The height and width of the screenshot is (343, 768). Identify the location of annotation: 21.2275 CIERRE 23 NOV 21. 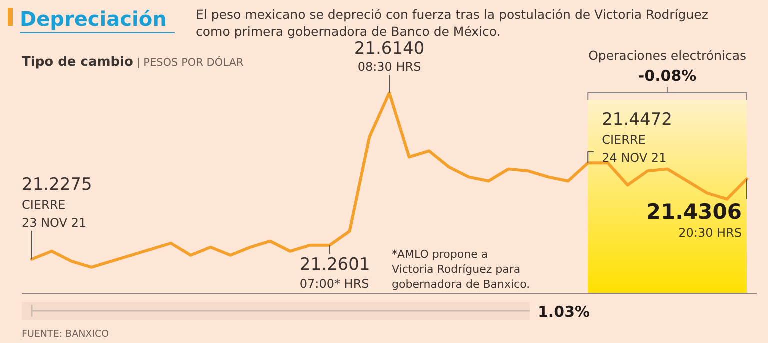
(57, 202).